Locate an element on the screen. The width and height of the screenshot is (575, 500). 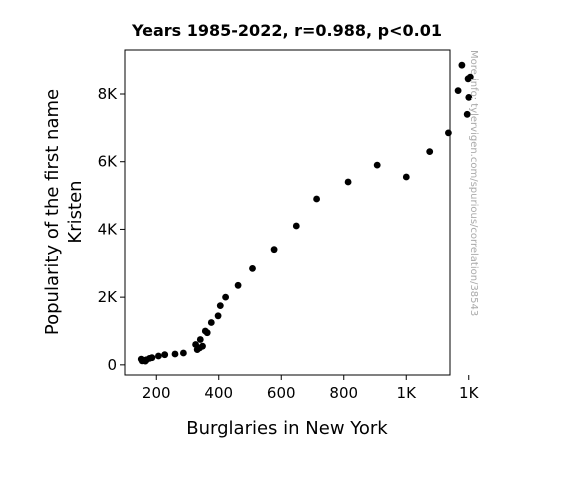
y-tick-label-0: 0 is located at coordinates (112, 365).